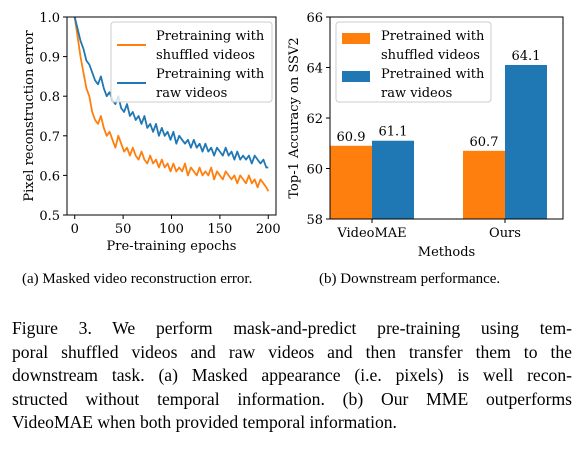 This screenshot has height=454, width=582. I want to click on y-tick-label: 0.5, so click(49, 216).